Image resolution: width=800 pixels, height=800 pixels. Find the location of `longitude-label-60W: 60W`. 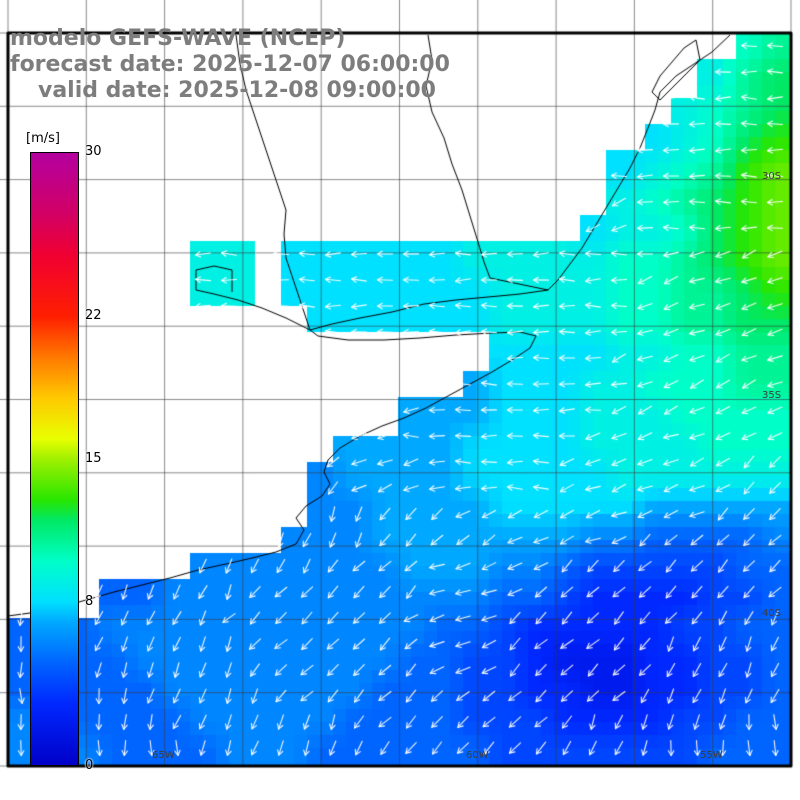

longitude-label-60W: 60W is located at coordinates (477, 755).